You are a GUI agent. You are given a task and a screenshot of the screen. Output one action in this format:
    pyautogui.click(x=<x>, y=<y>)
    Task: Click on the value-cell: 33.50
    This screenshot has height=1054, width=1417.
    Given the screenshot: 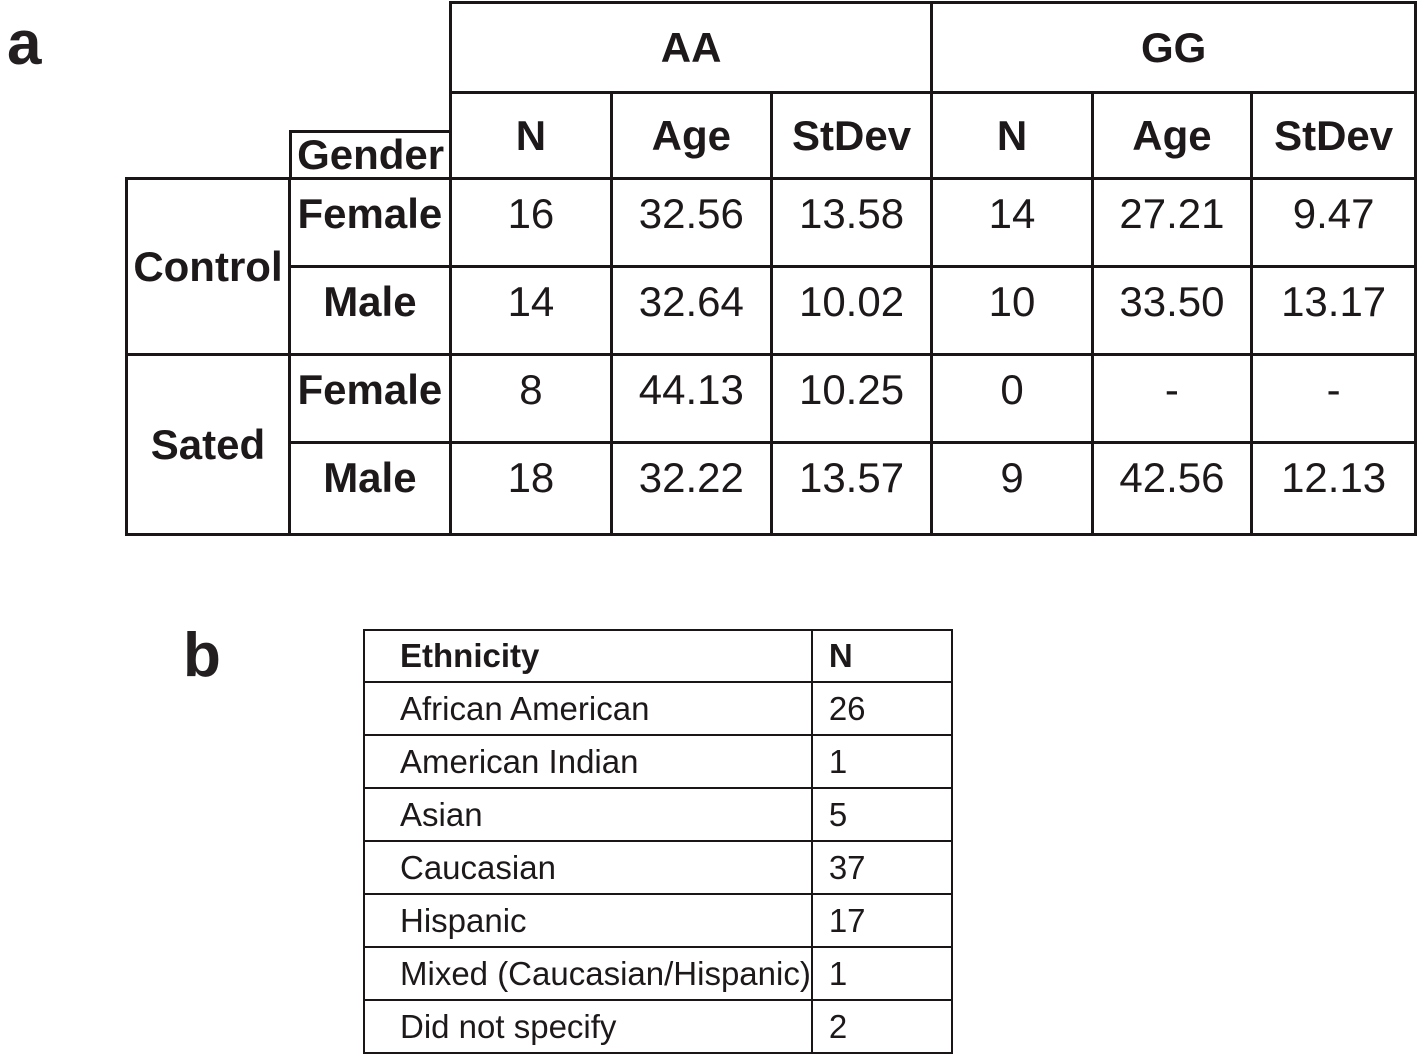 What is the action you would take?
    pyautogui.click(x=1172, y=310)
    